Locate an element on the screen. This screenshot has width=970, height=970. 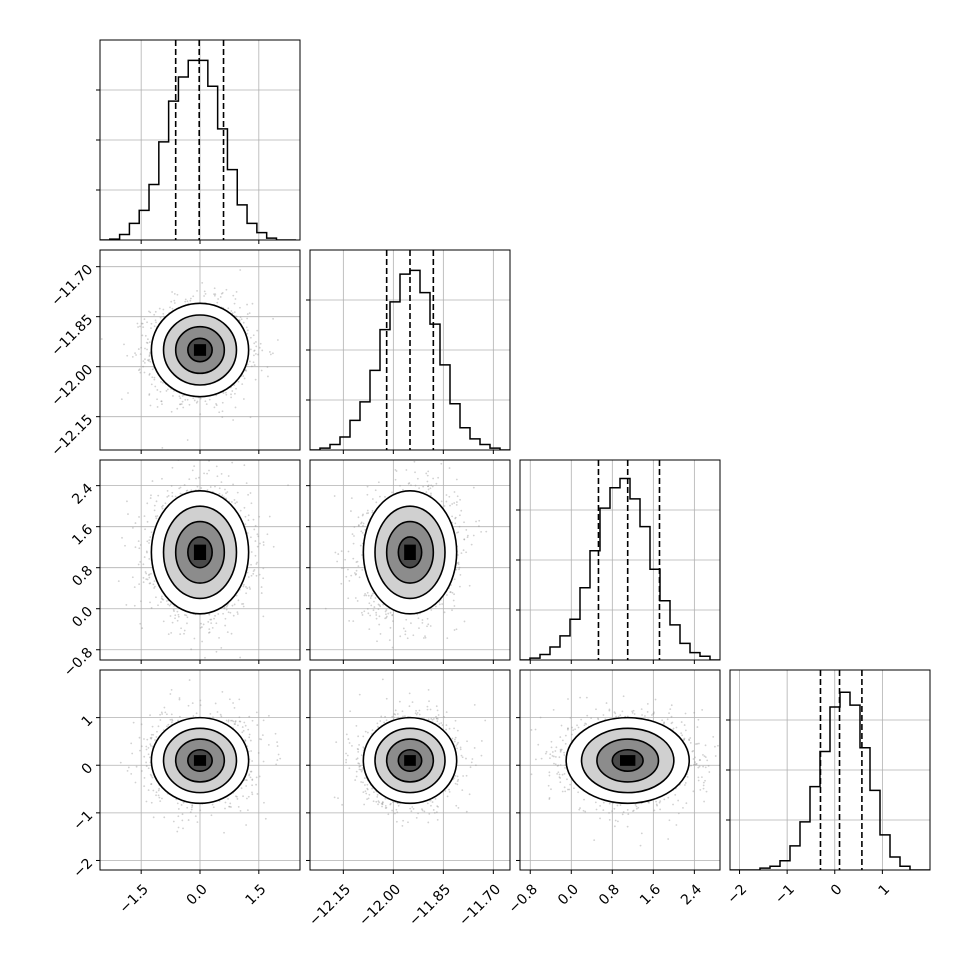
panel-0-0-plot-area is located at coordinates (200, 140).